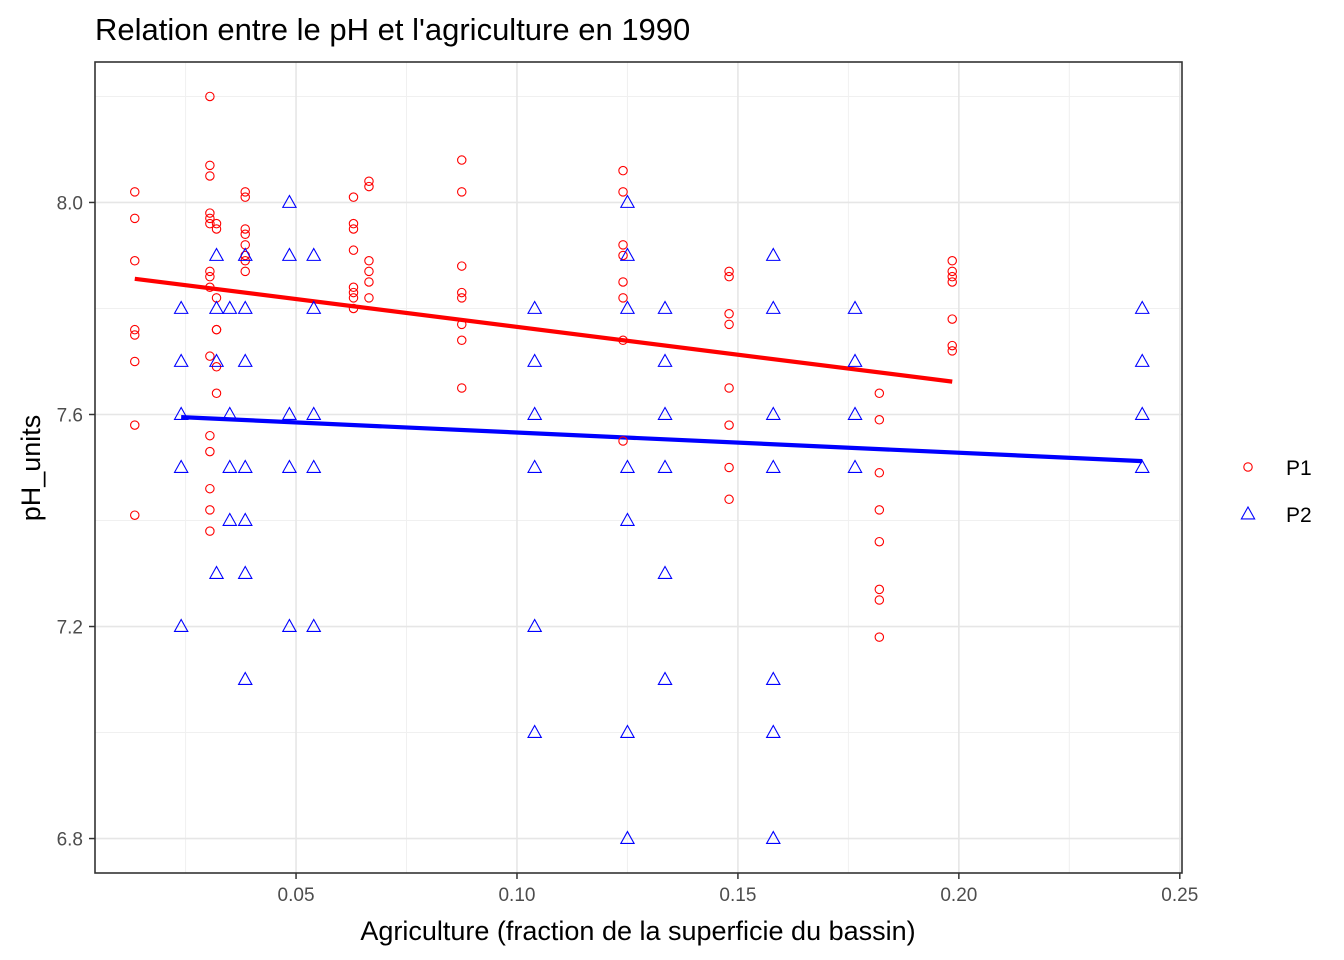 This screenshot has width=1344, height=960. What do you see at coordinates (662, 439) in the screenshot?
I see `fit-line-p2` at bounding box center [662, 439].